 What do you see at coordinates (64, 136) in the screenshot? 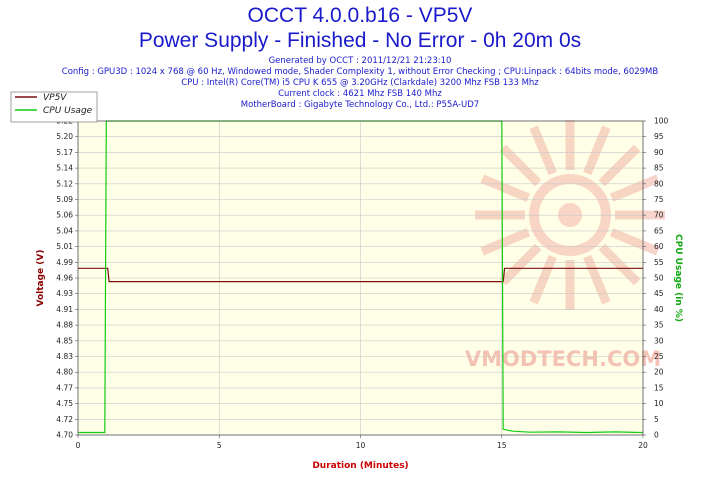
I see `y-tick-label: 5.20` at bounding box center [64, 136].